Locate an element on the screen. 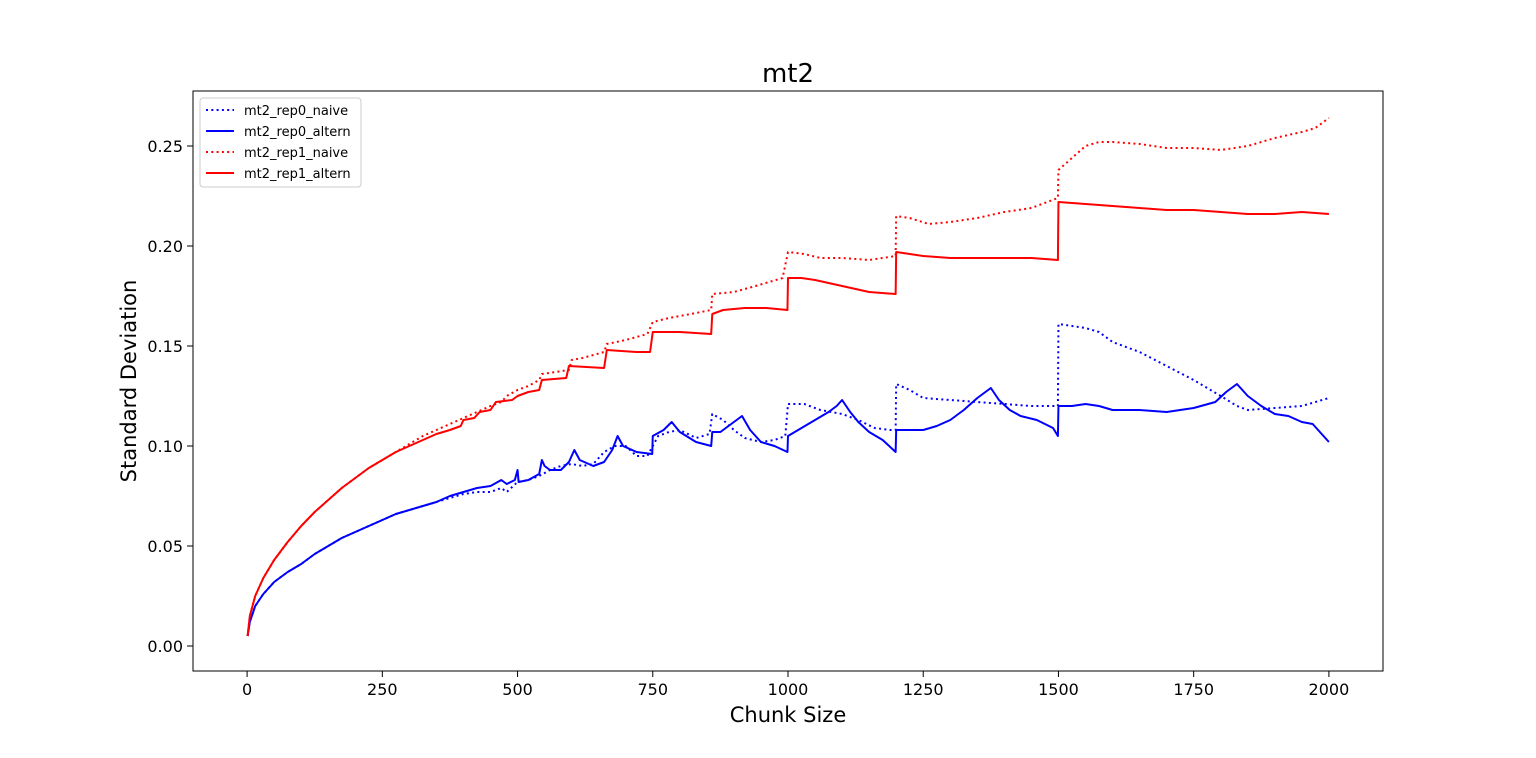 Image resolution: width=1536 pixels, height=758 pixels. x-tick-label: 500 is located at coordinates (517, 689).